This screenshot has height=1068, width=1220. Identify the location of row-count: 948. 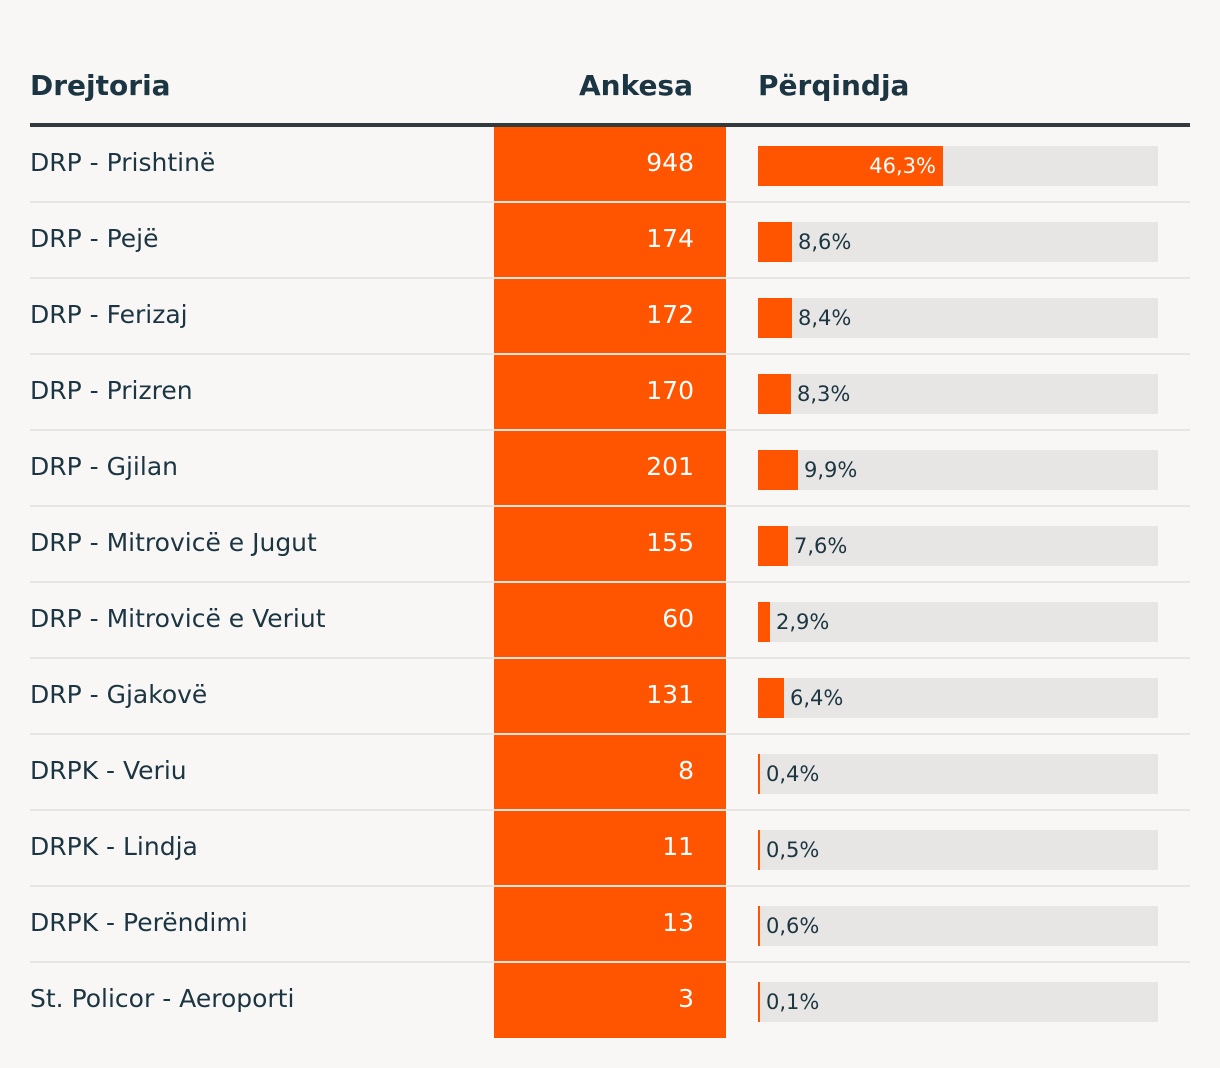
(670, 162).